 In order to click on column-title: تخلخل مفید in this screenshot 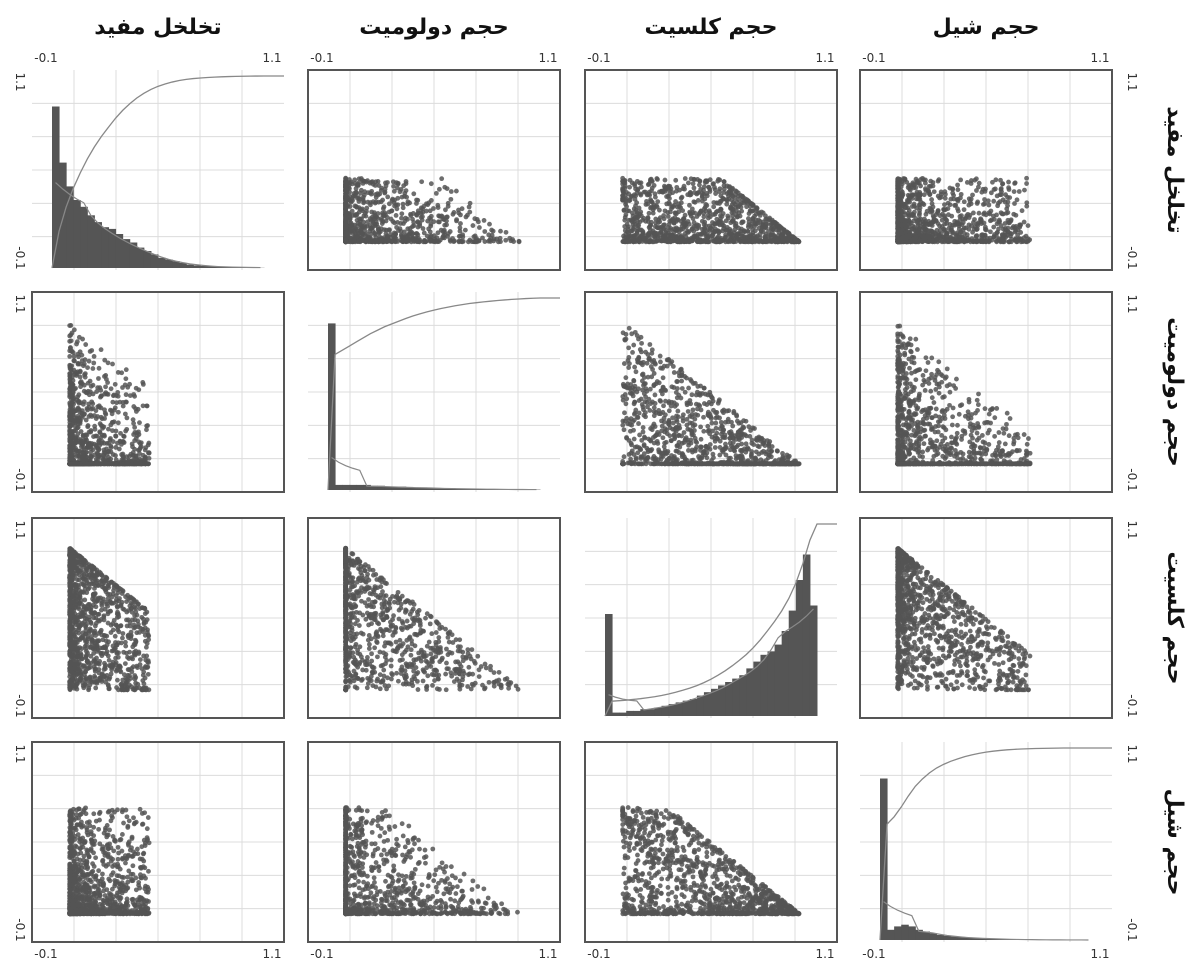, I will do `click(157, 27)`.